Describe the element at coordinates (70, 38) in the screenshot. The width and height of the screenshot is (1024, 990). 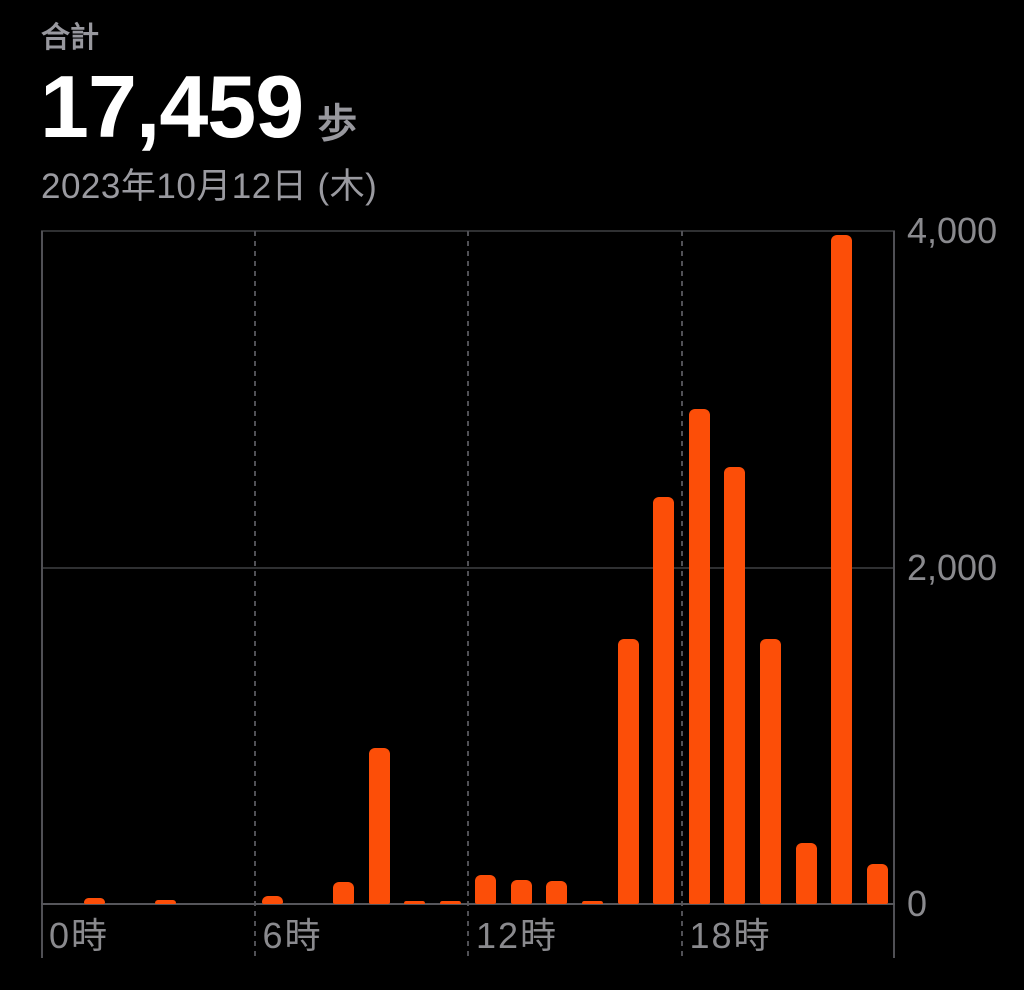
I see `total-label: 合計` at that location.